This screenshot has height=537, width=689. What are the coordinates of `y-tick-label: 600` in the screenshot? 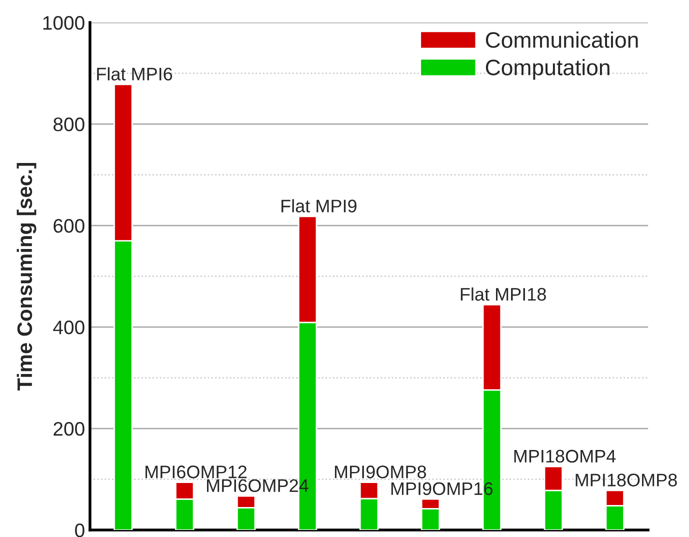 It's located at (69, 226).